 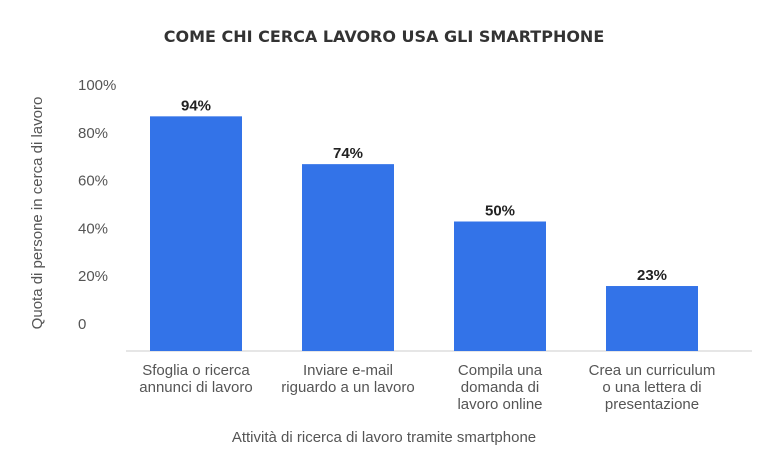 I want to click on y-tick-label: 40%, so click(x=93, y=228).